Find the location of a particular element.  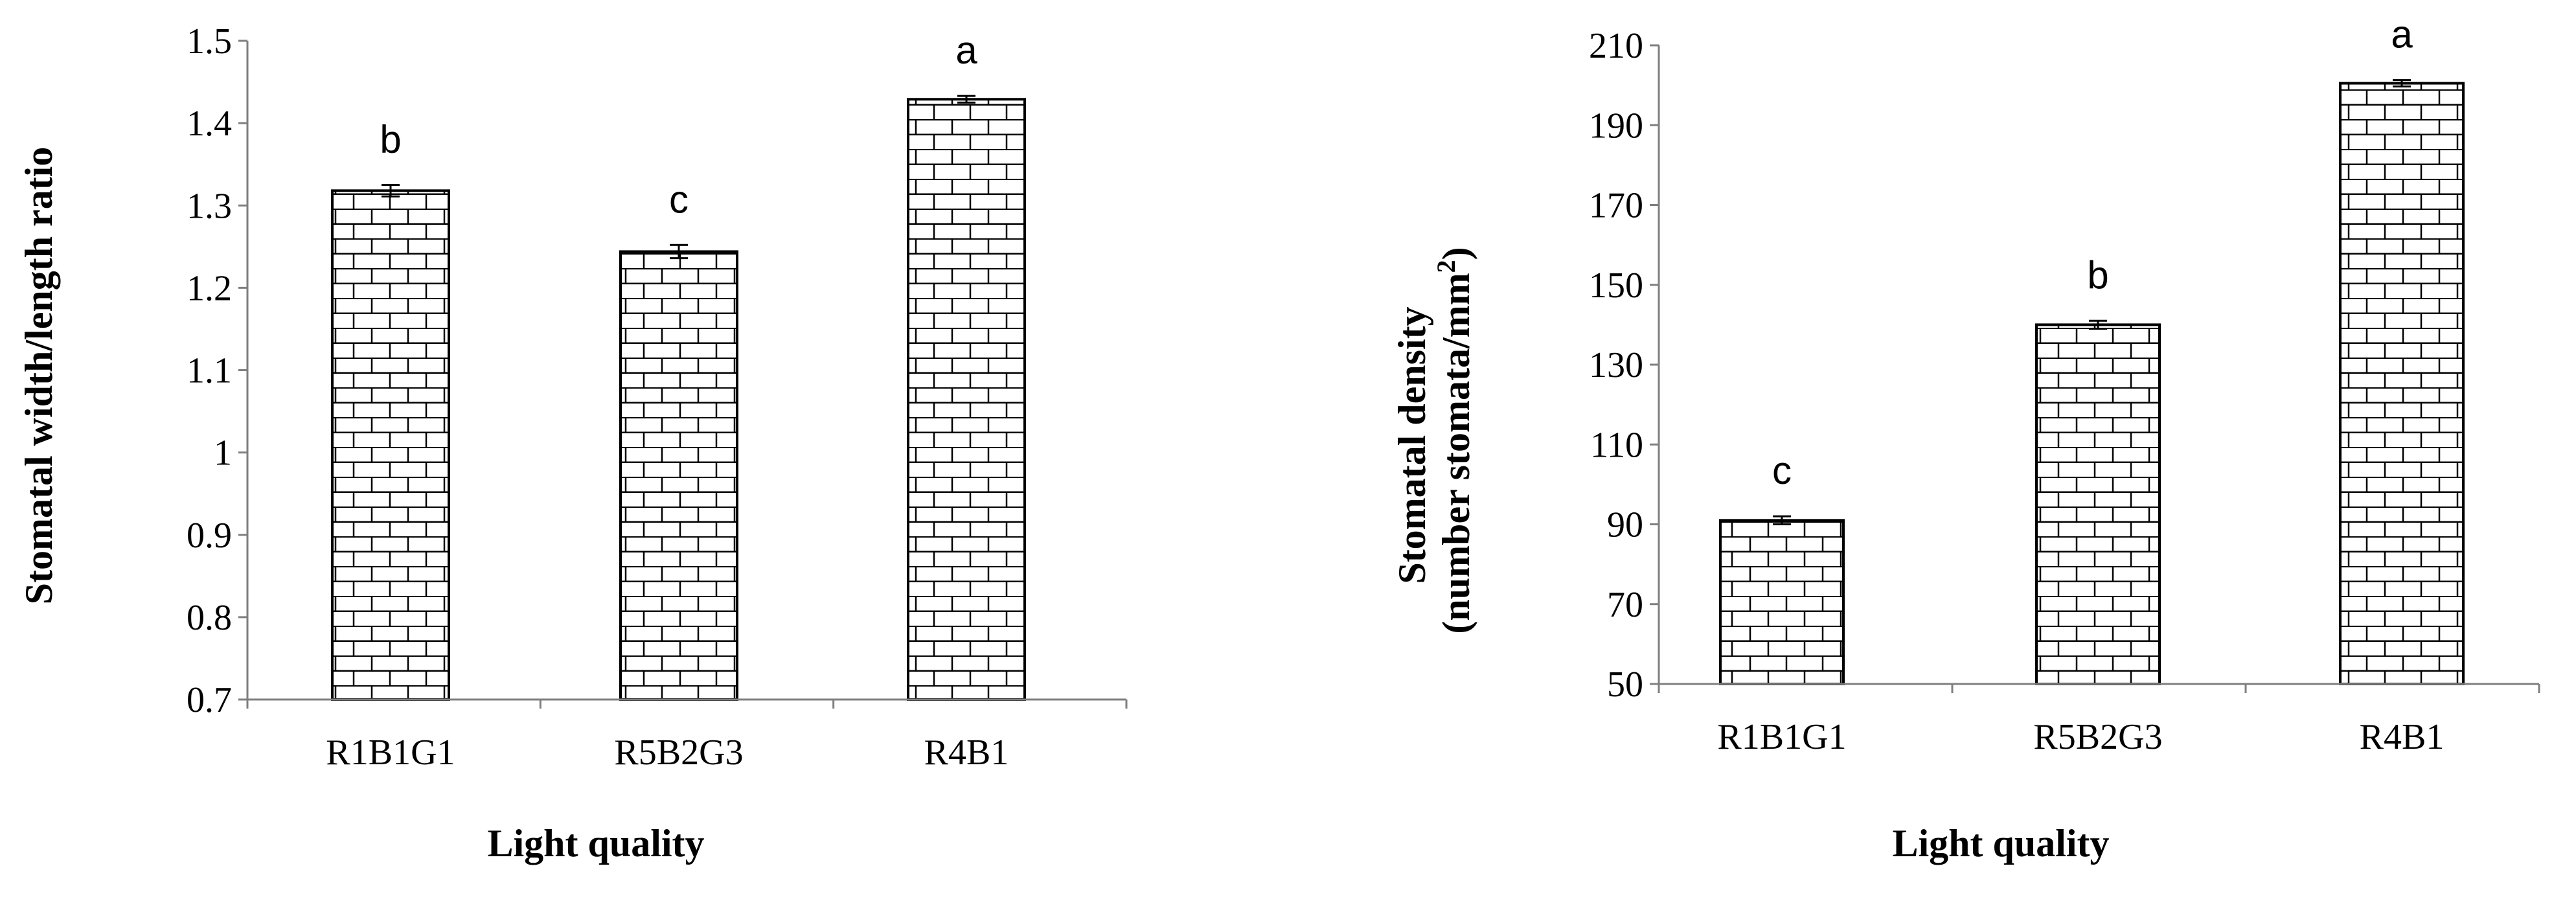

y-tick-label: 0.7 is located at coordinates (209, 700).